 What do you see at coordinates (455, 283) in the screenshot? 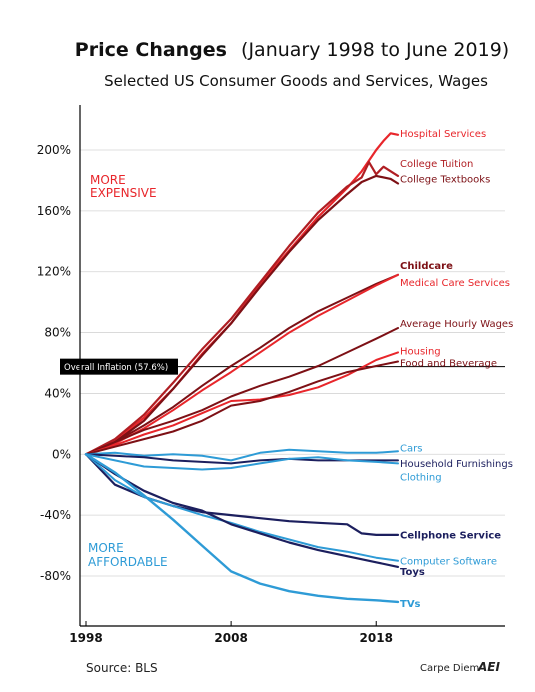
I see `series-label-medical-care-services: Medical Care Services` at bounding box center [455, 283].